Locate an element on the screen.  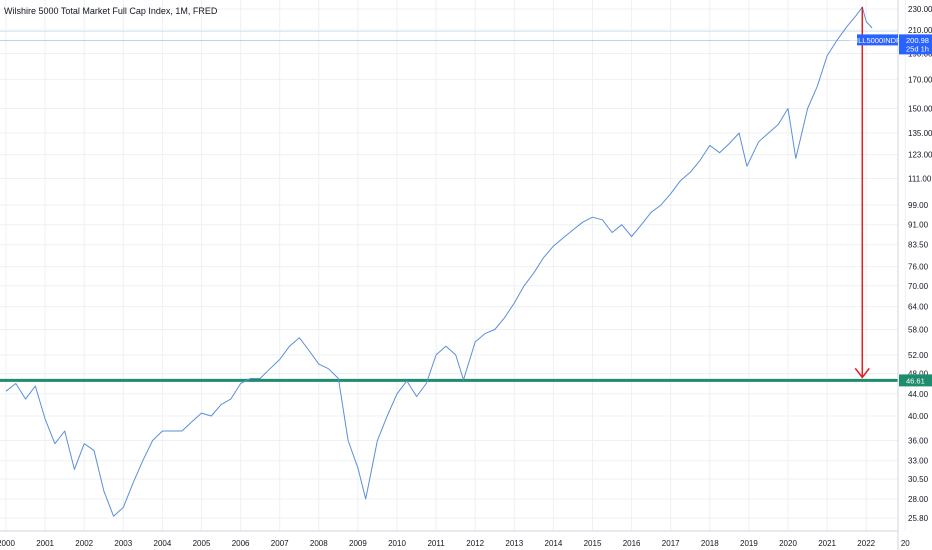
x-tick-label: 2003 is located at coordinates (123, 543).